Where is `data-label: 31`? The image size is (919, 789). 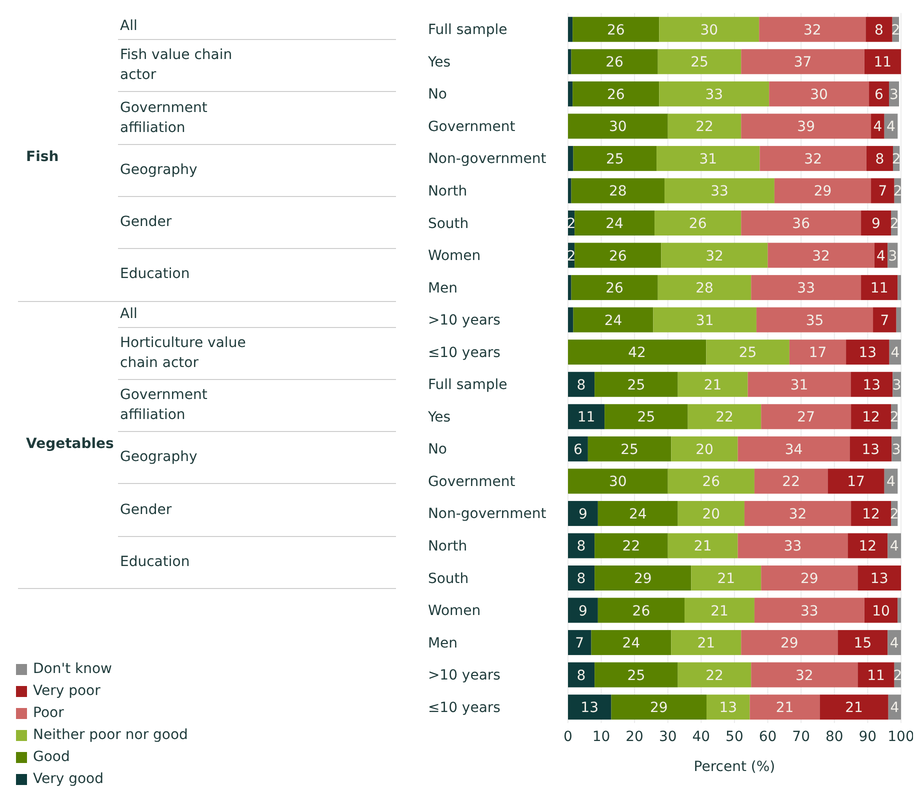
data-label: 31 is located at coordinates (708, 159).